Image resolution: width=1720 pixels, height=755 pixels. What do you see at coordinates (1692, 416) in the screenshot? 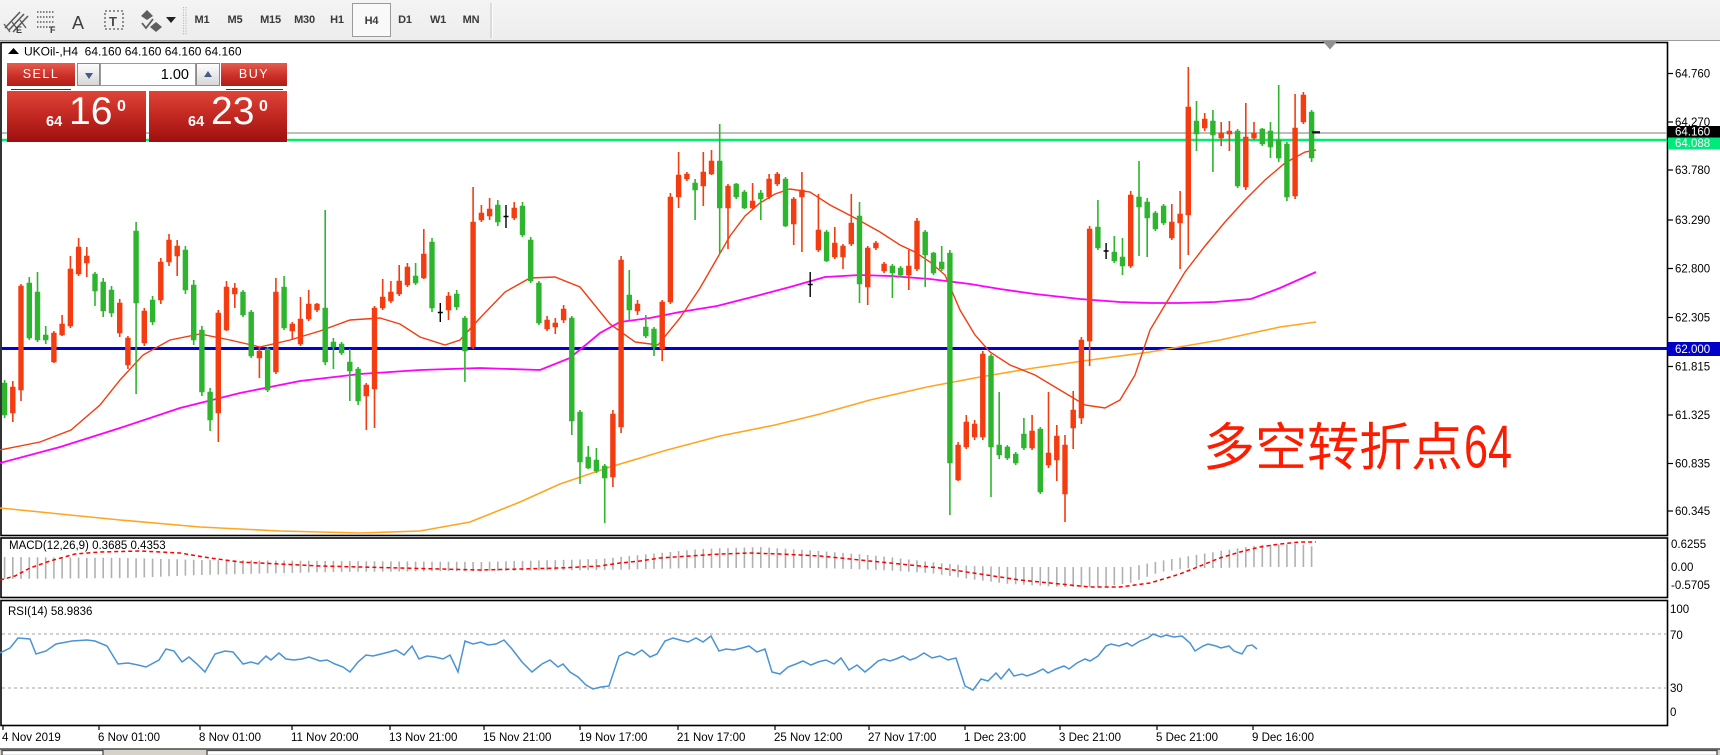
I see `svg-text: 61.325` at bounding box center [1692, 416].